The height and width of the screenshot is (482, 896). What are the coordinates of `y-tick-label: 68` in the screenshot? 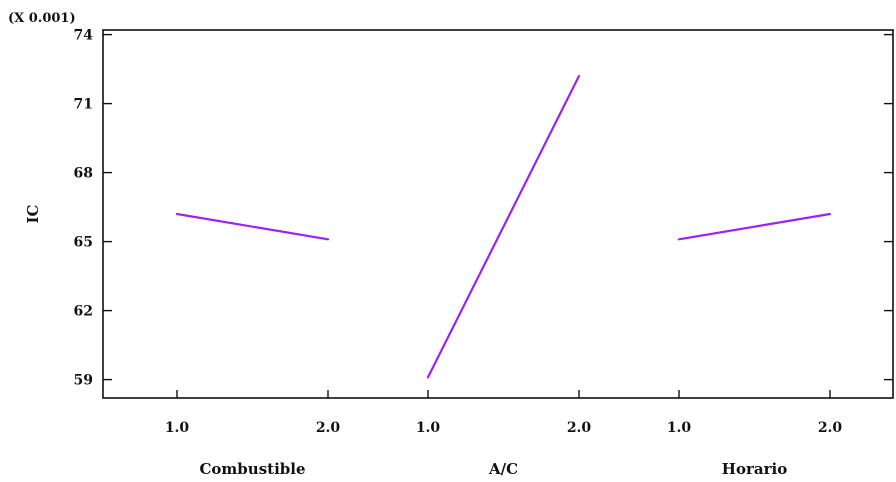 It's located at (83, 174).